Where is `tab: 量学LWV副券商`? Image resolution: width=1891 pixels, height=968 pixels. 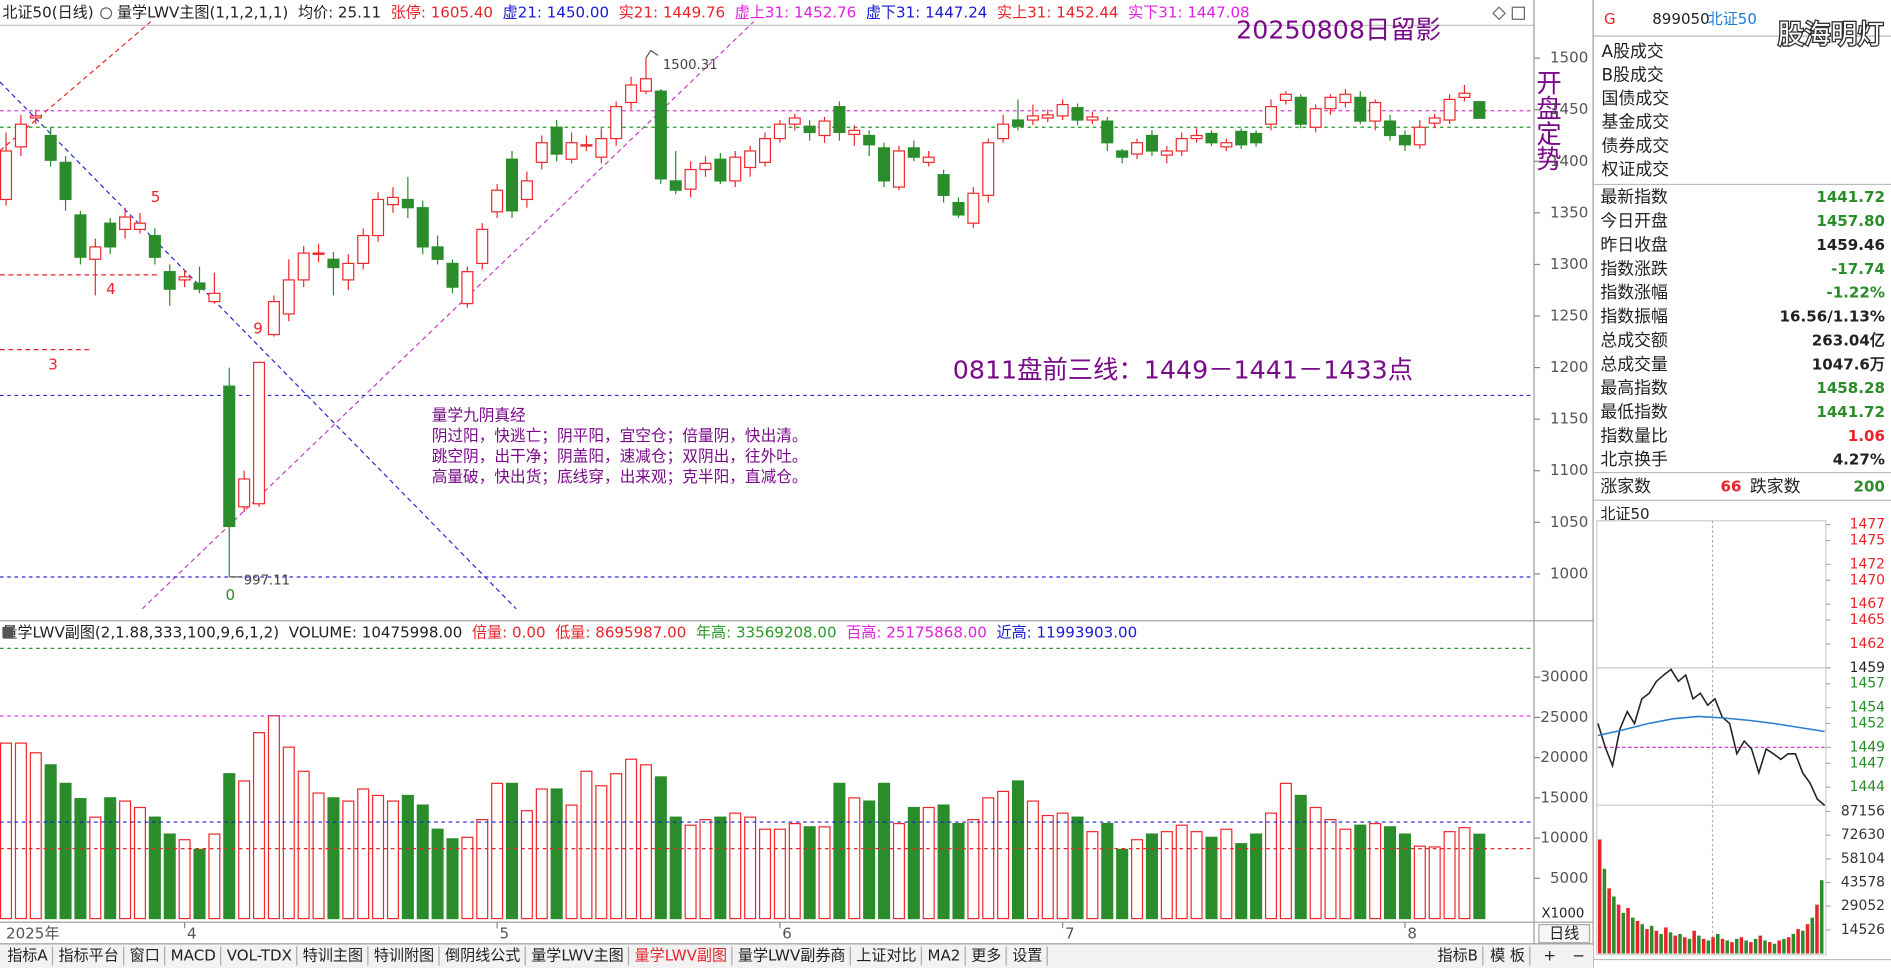
tab: 量学LWV副券商 is located at coordinates (792, 955).